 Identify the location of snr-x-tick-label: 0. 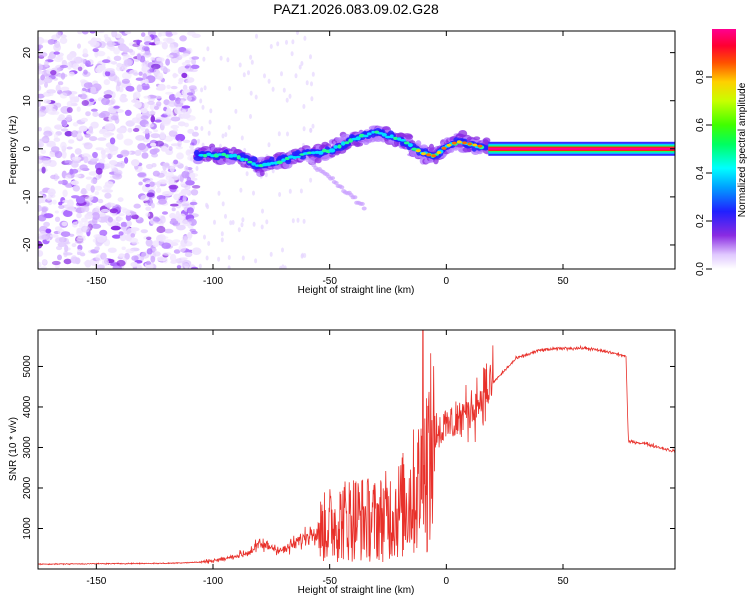
(447, 581).